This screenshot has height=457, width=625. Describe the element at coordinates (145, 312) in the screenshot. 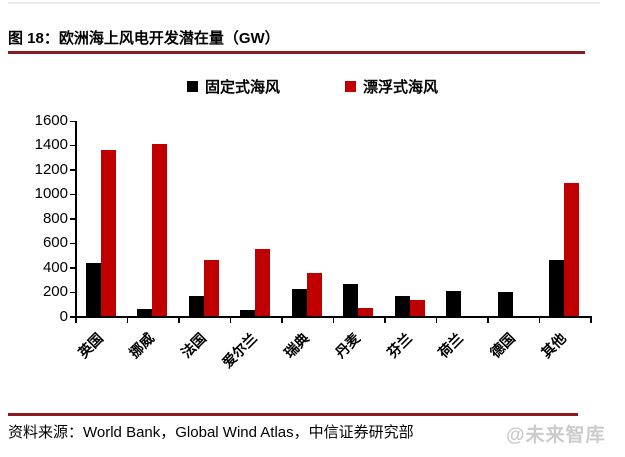

I see `bar-固定式海风-挪威` at that location.